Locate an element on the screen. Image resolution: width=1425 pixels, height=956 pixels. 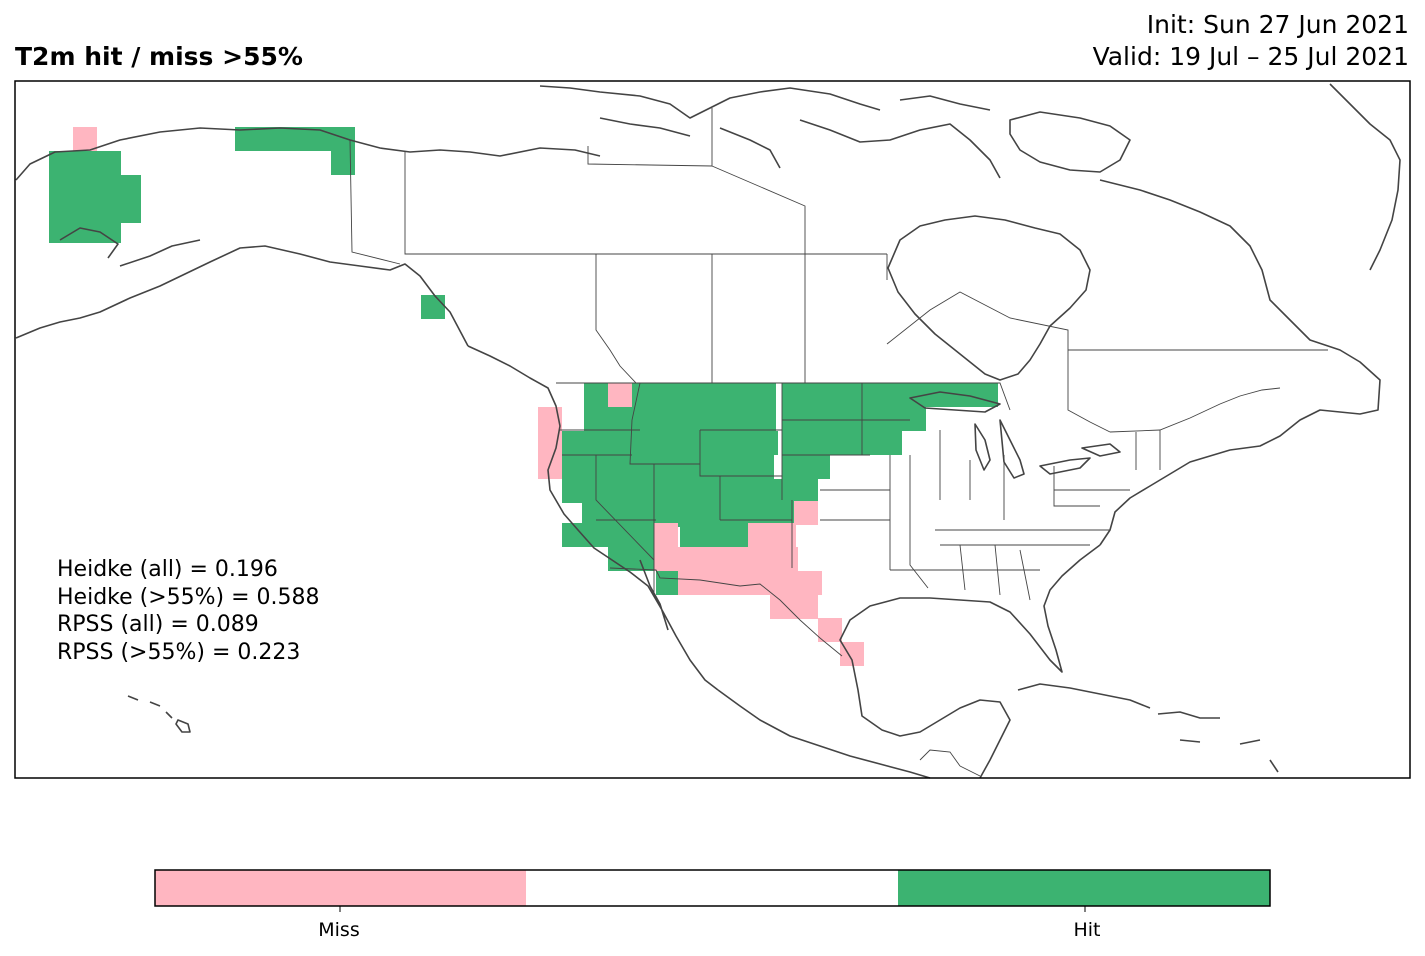
coastline-gulf is located at coordinates (970, 661).